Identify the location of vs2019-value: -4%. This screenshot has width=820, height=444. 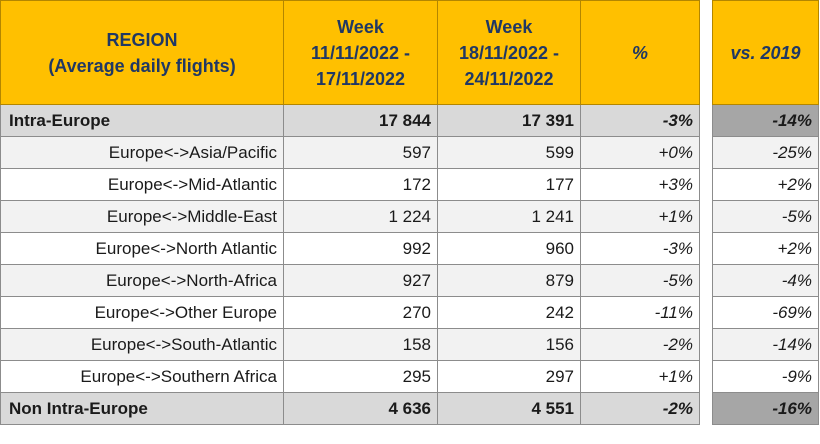
(765, 280).